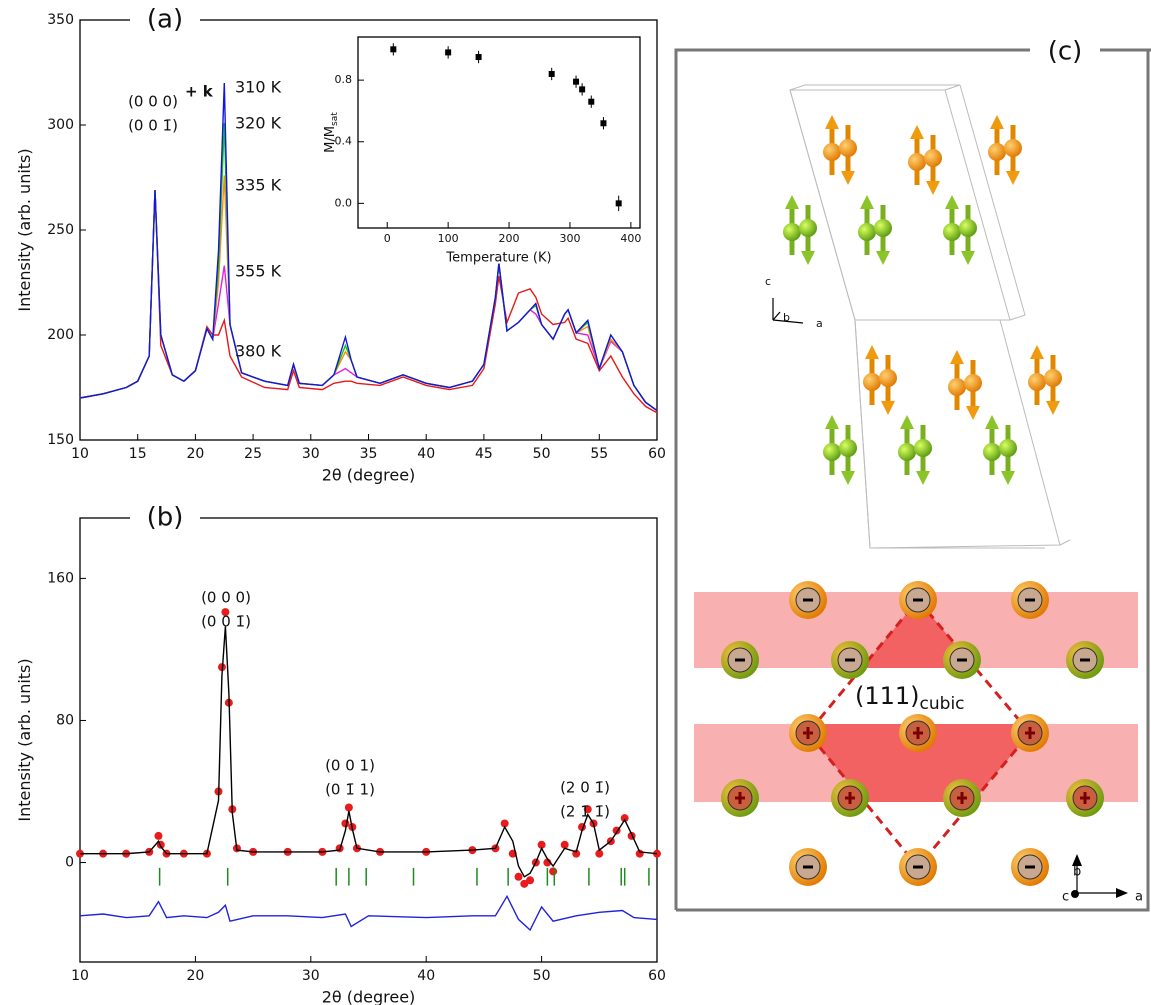 This screenshot has width=1151, height=1005. I want to click on series-label: 310 K, so click(258, 87).